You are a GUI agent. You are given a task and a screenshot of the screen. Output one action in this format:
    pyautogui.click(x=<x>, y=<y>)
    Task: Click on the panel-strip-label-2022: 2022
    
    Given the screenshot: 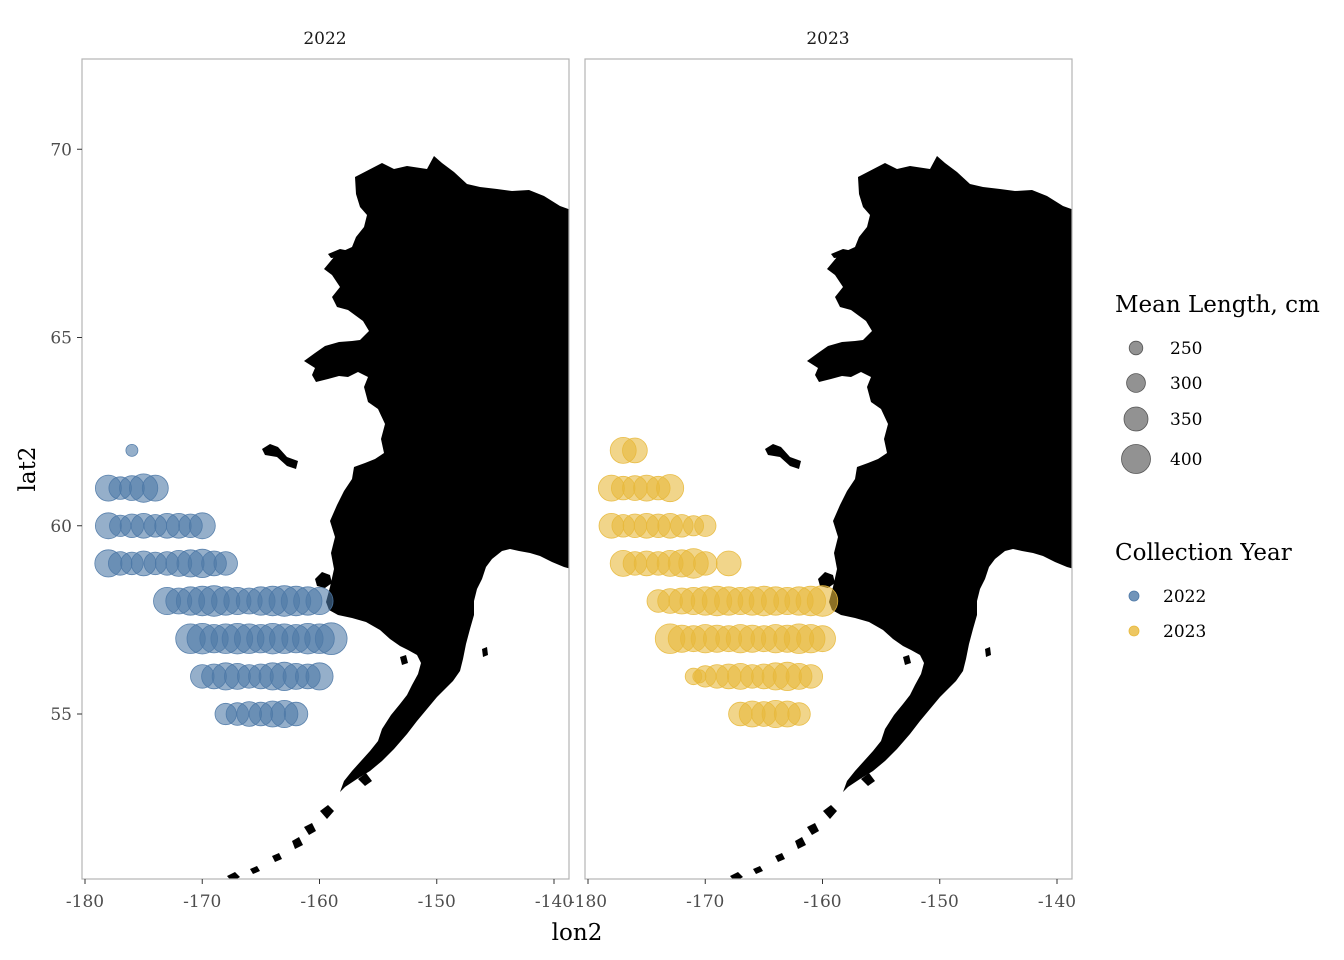 What is the action you would take?
    pyautogui.click(x=324, y=39)
    